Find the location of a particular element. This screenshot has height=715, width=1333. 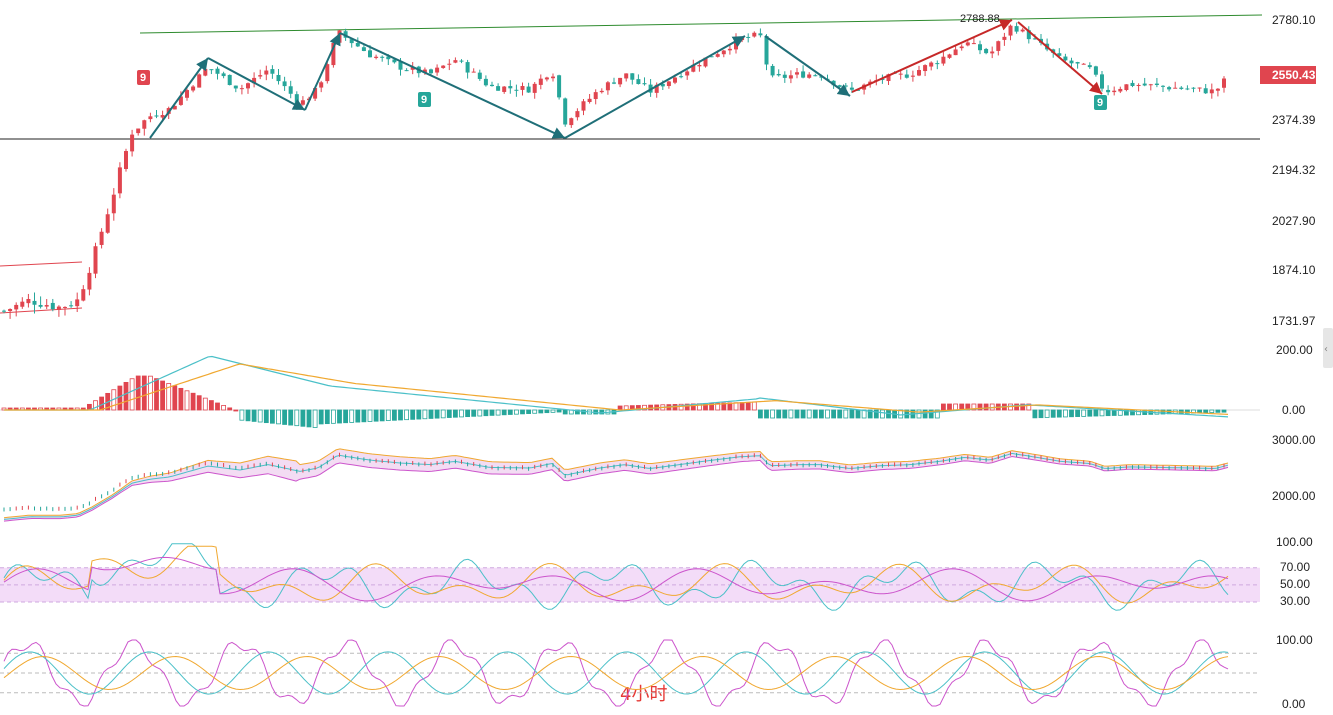

macd-tick-200: 200.00 is located at coordinates (1294, 350).